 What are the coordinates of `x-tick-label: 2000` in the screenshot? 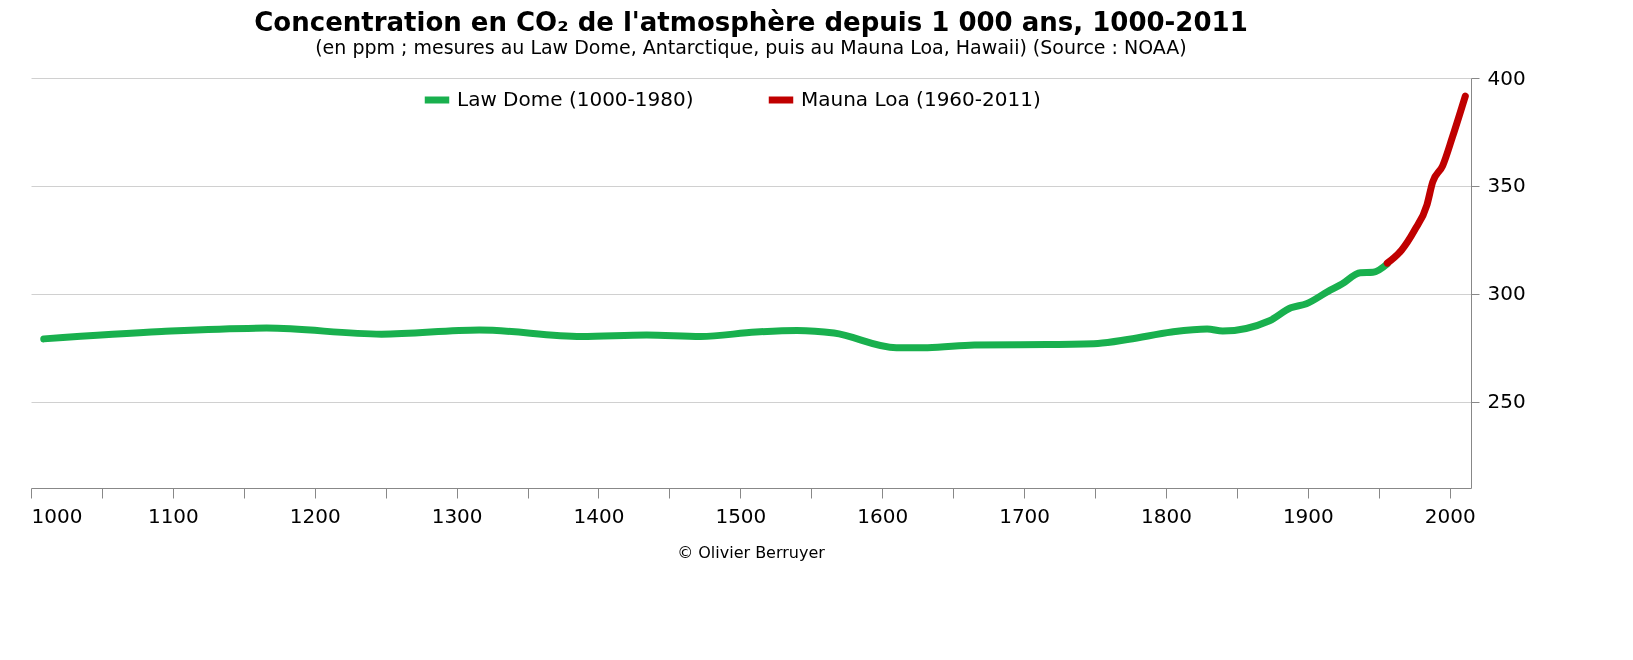 It's located at (1450, 515).